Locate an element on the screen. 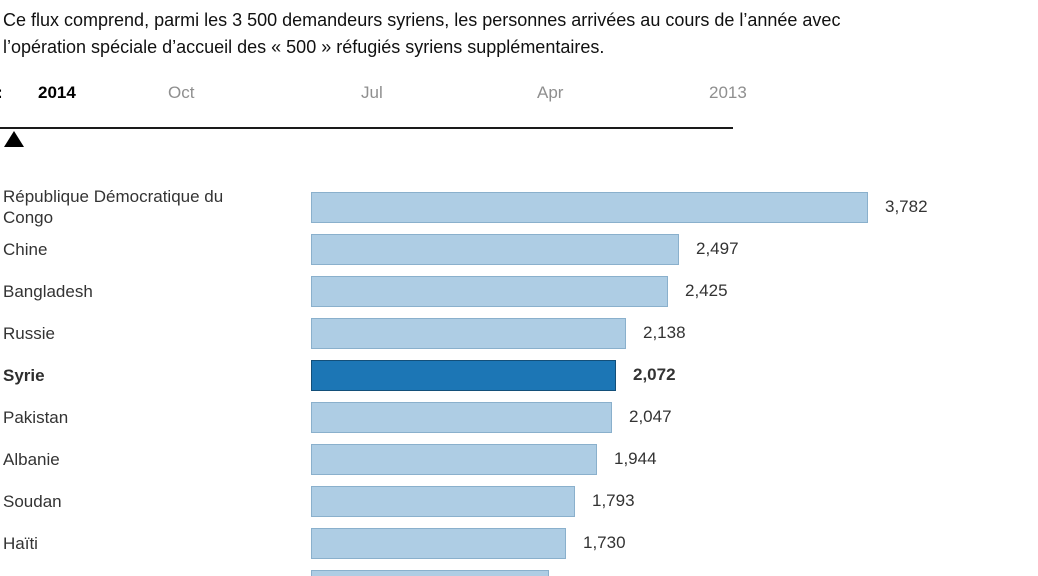 The width and height of the screenshot is (1038, 576). bar-area: 2,047 is located at coordinates (674, 417).